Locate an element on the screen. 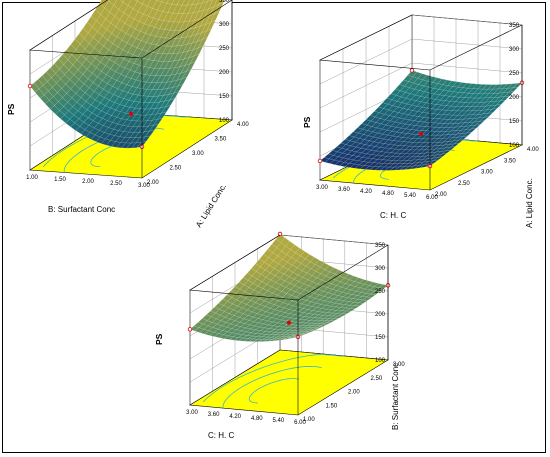  z-tick-label: 350 is located at coordinates (380, 246).